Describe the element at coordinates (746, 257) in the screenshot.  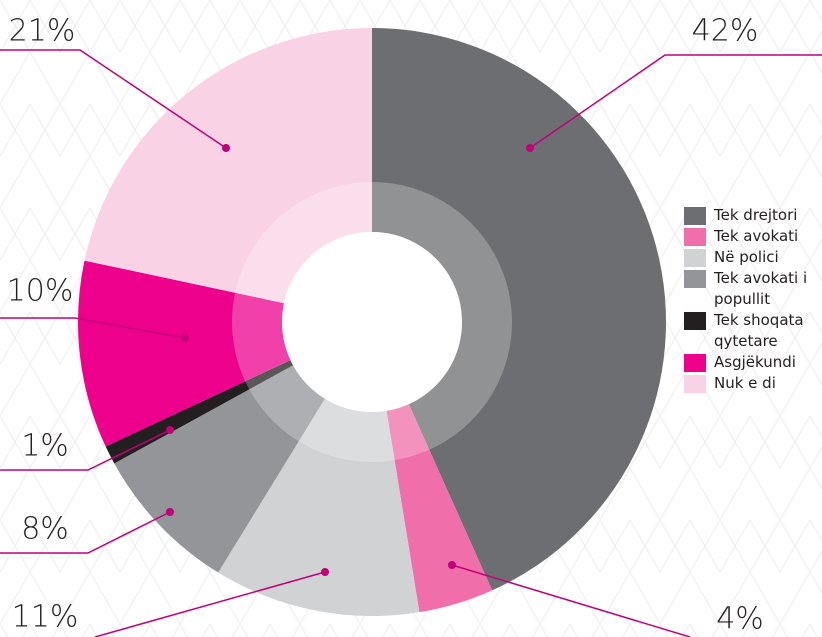
I see `legend-label: Në polici` at that location.